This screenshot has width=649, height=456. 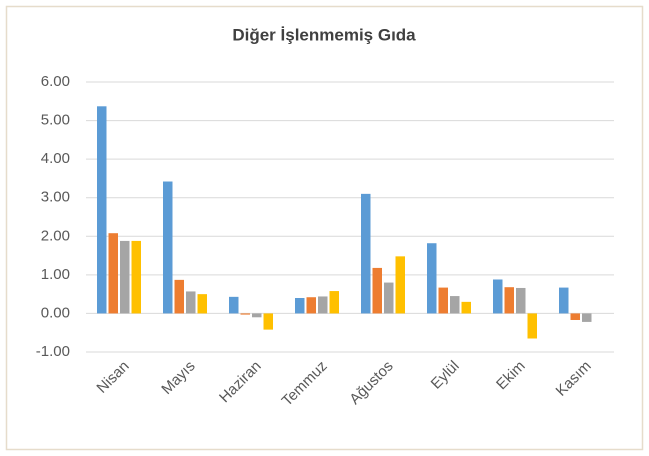 I want to click on chart-title: Diğer İşlenmemiş Gıda, so click(x=324, y=34).